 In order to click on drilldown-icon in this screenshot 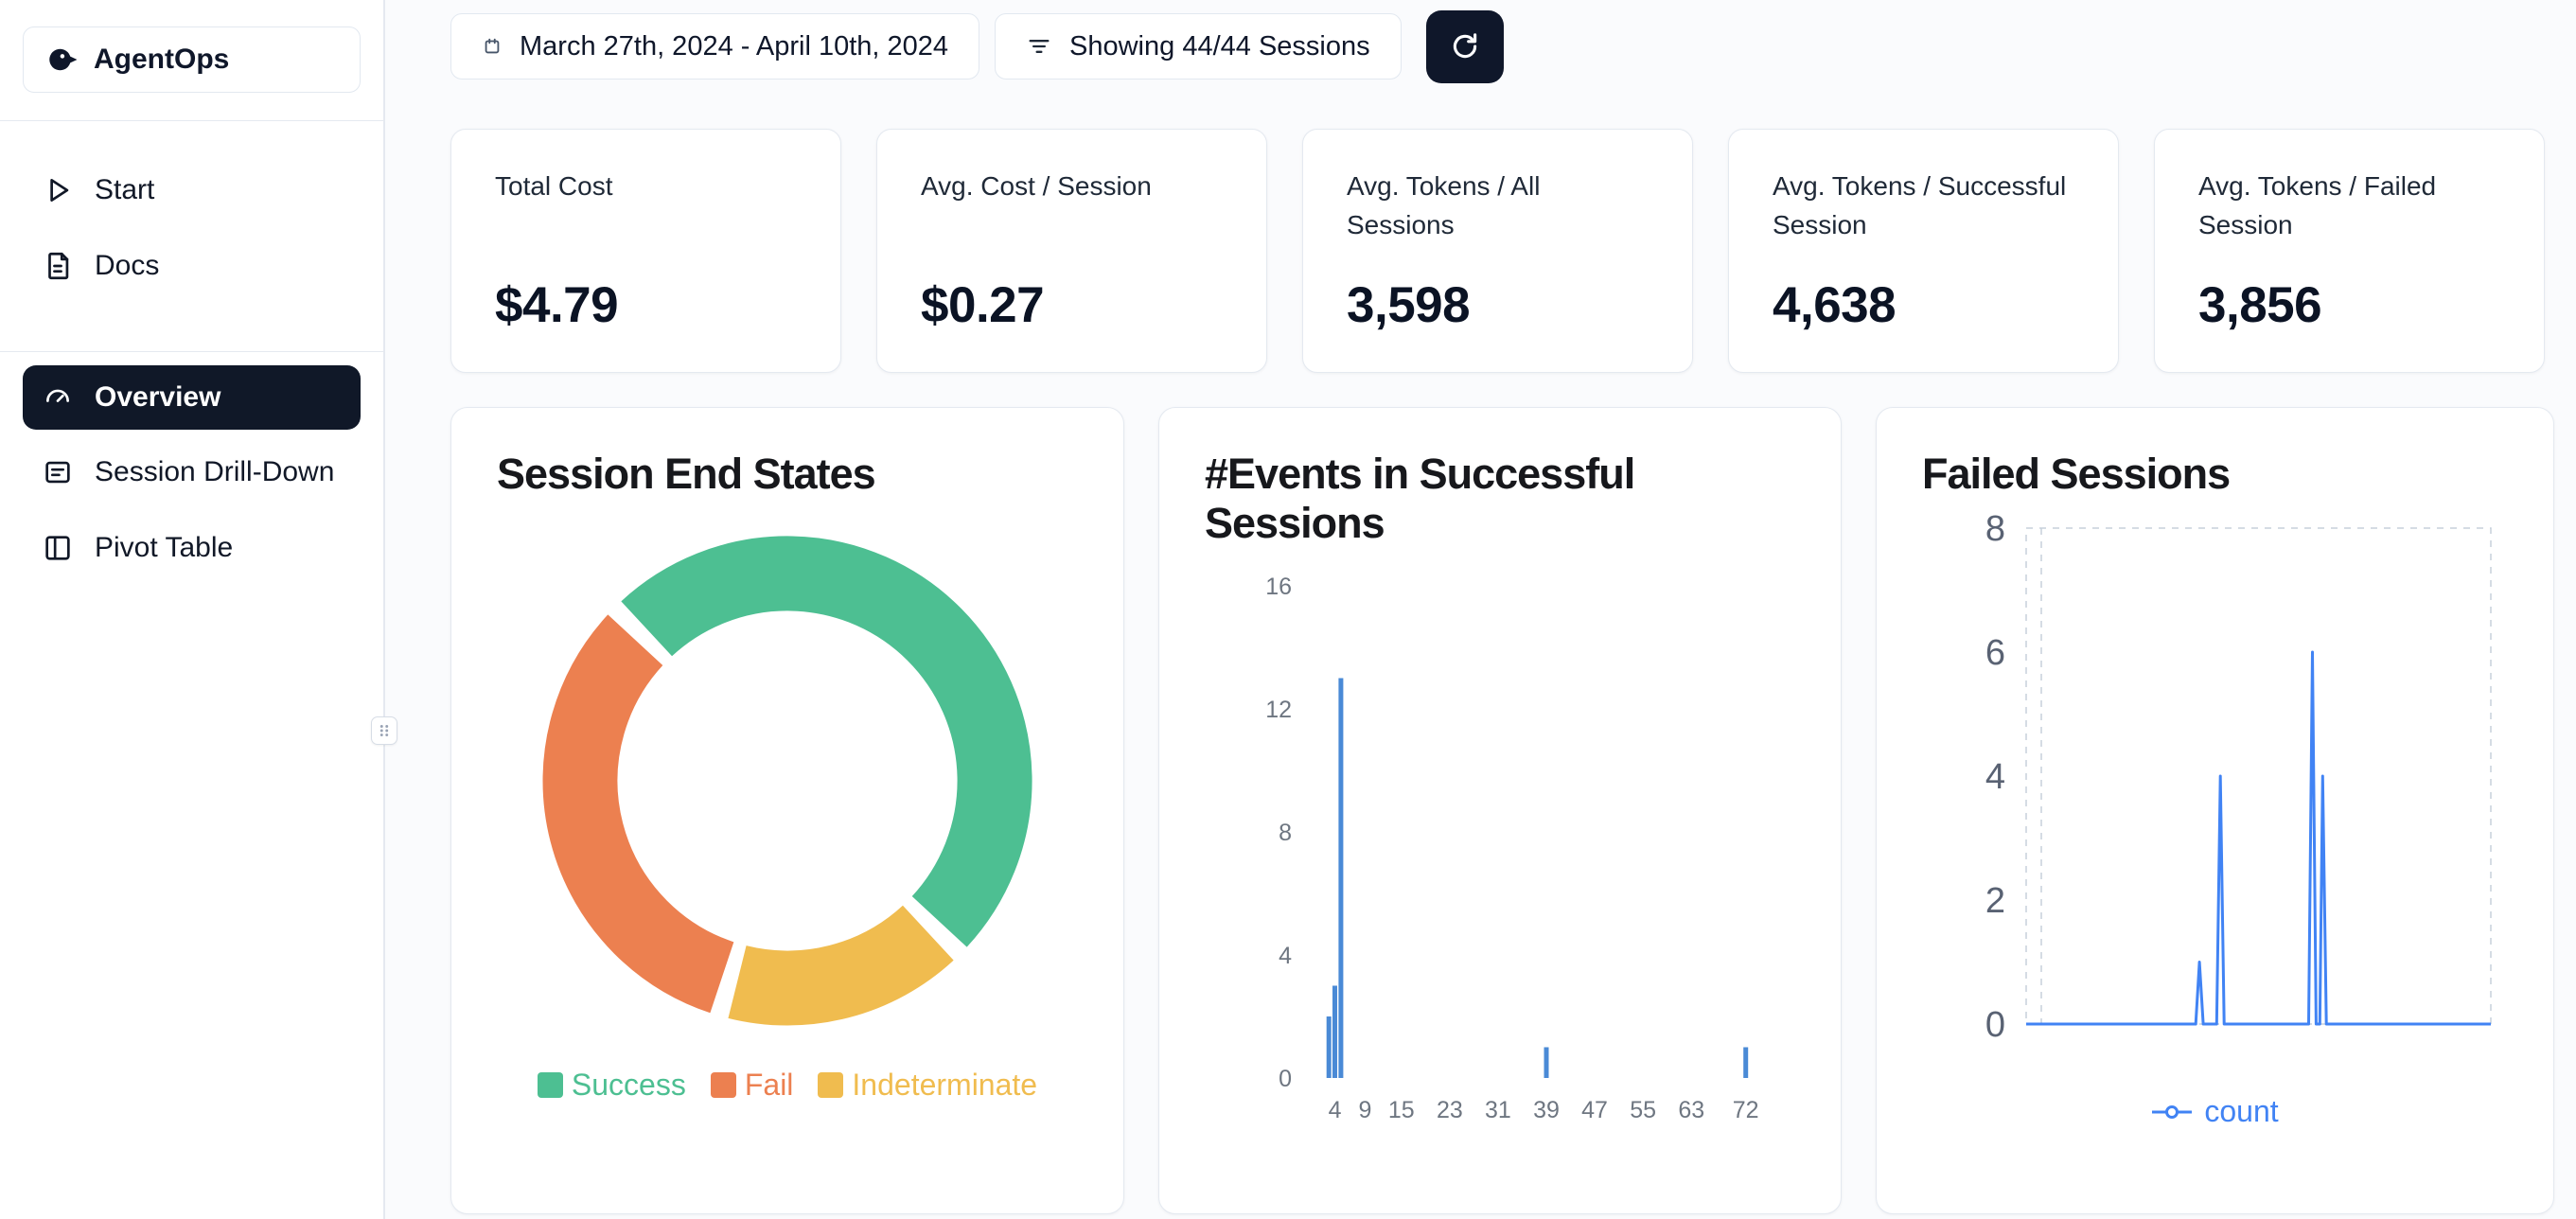, I will do `click(58, 472)`.